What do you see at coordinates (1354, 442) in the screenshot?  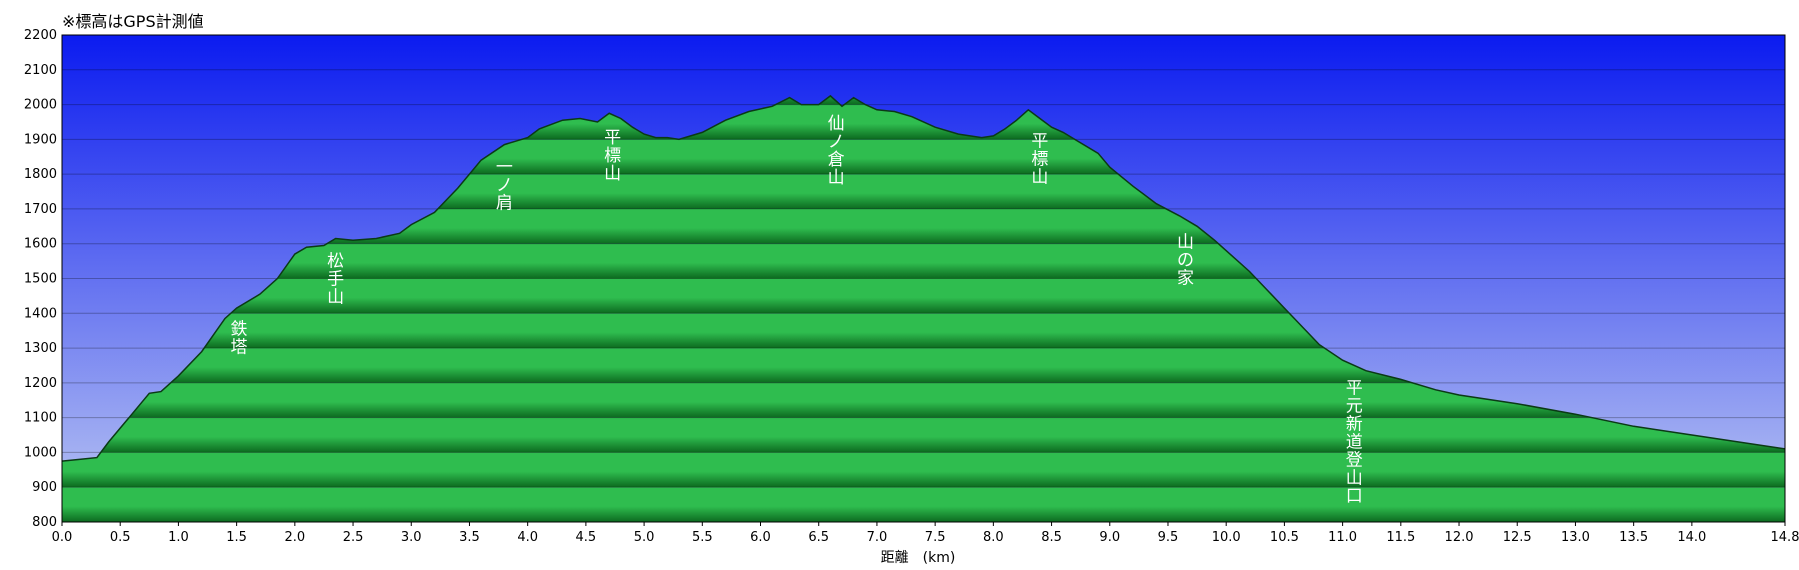 I see `waypoint-label: 平元新道登山口` at bounding box center [1354, 442].